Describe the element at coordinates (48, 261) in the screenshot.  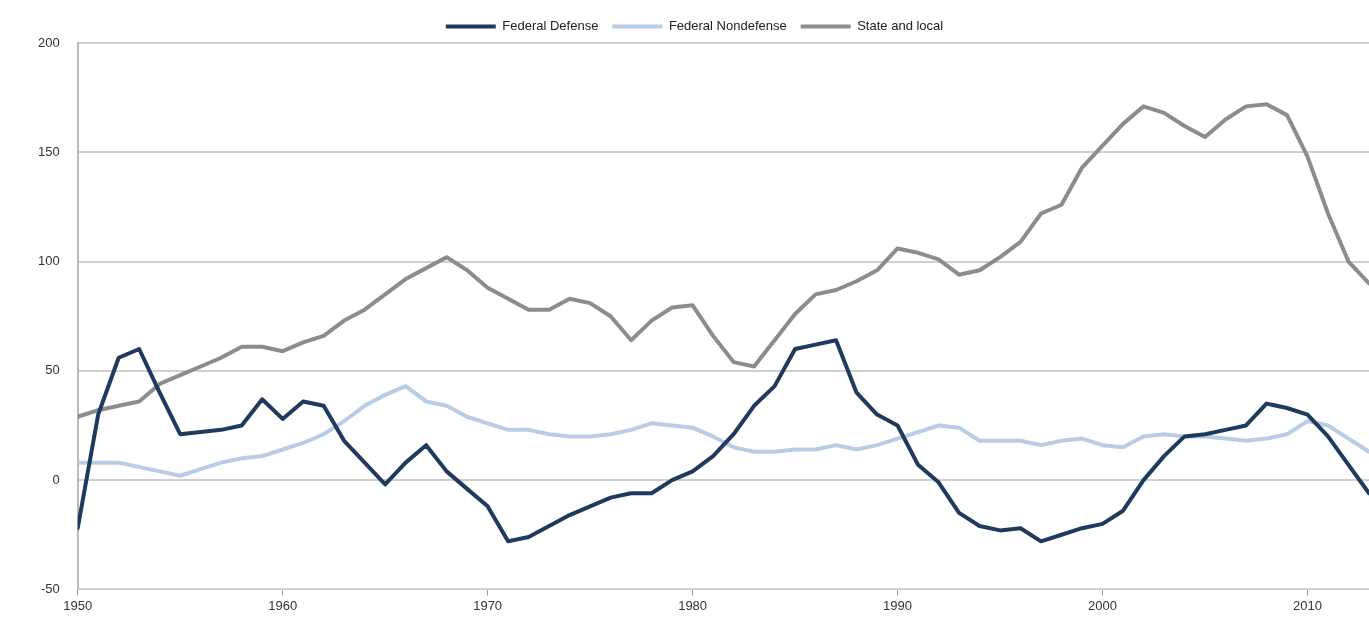
I see `y-tick-label: 100` at that location.